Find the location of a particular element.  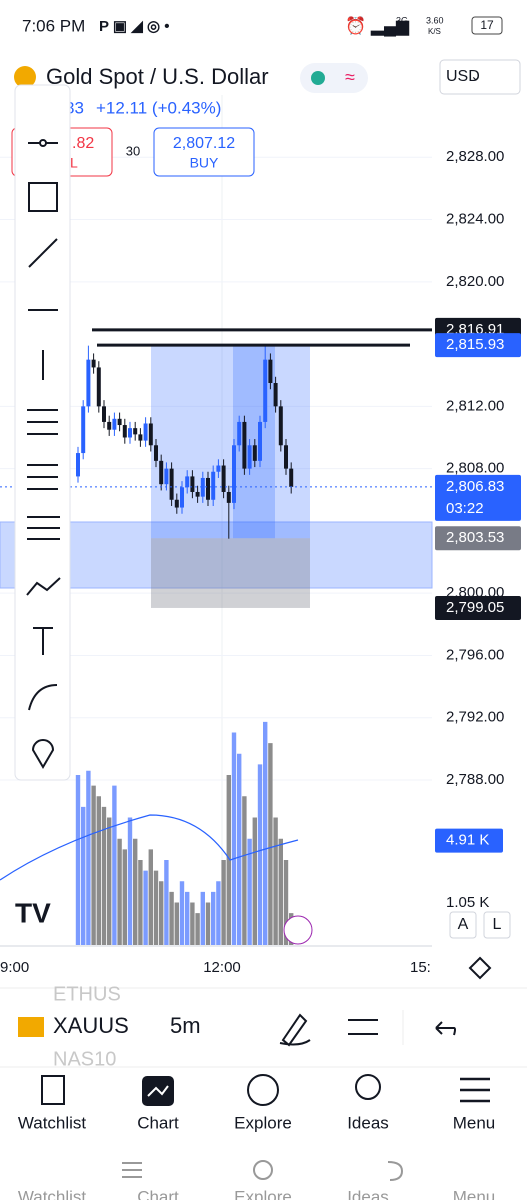

undo-icon is located at coordinates (445, 1028).